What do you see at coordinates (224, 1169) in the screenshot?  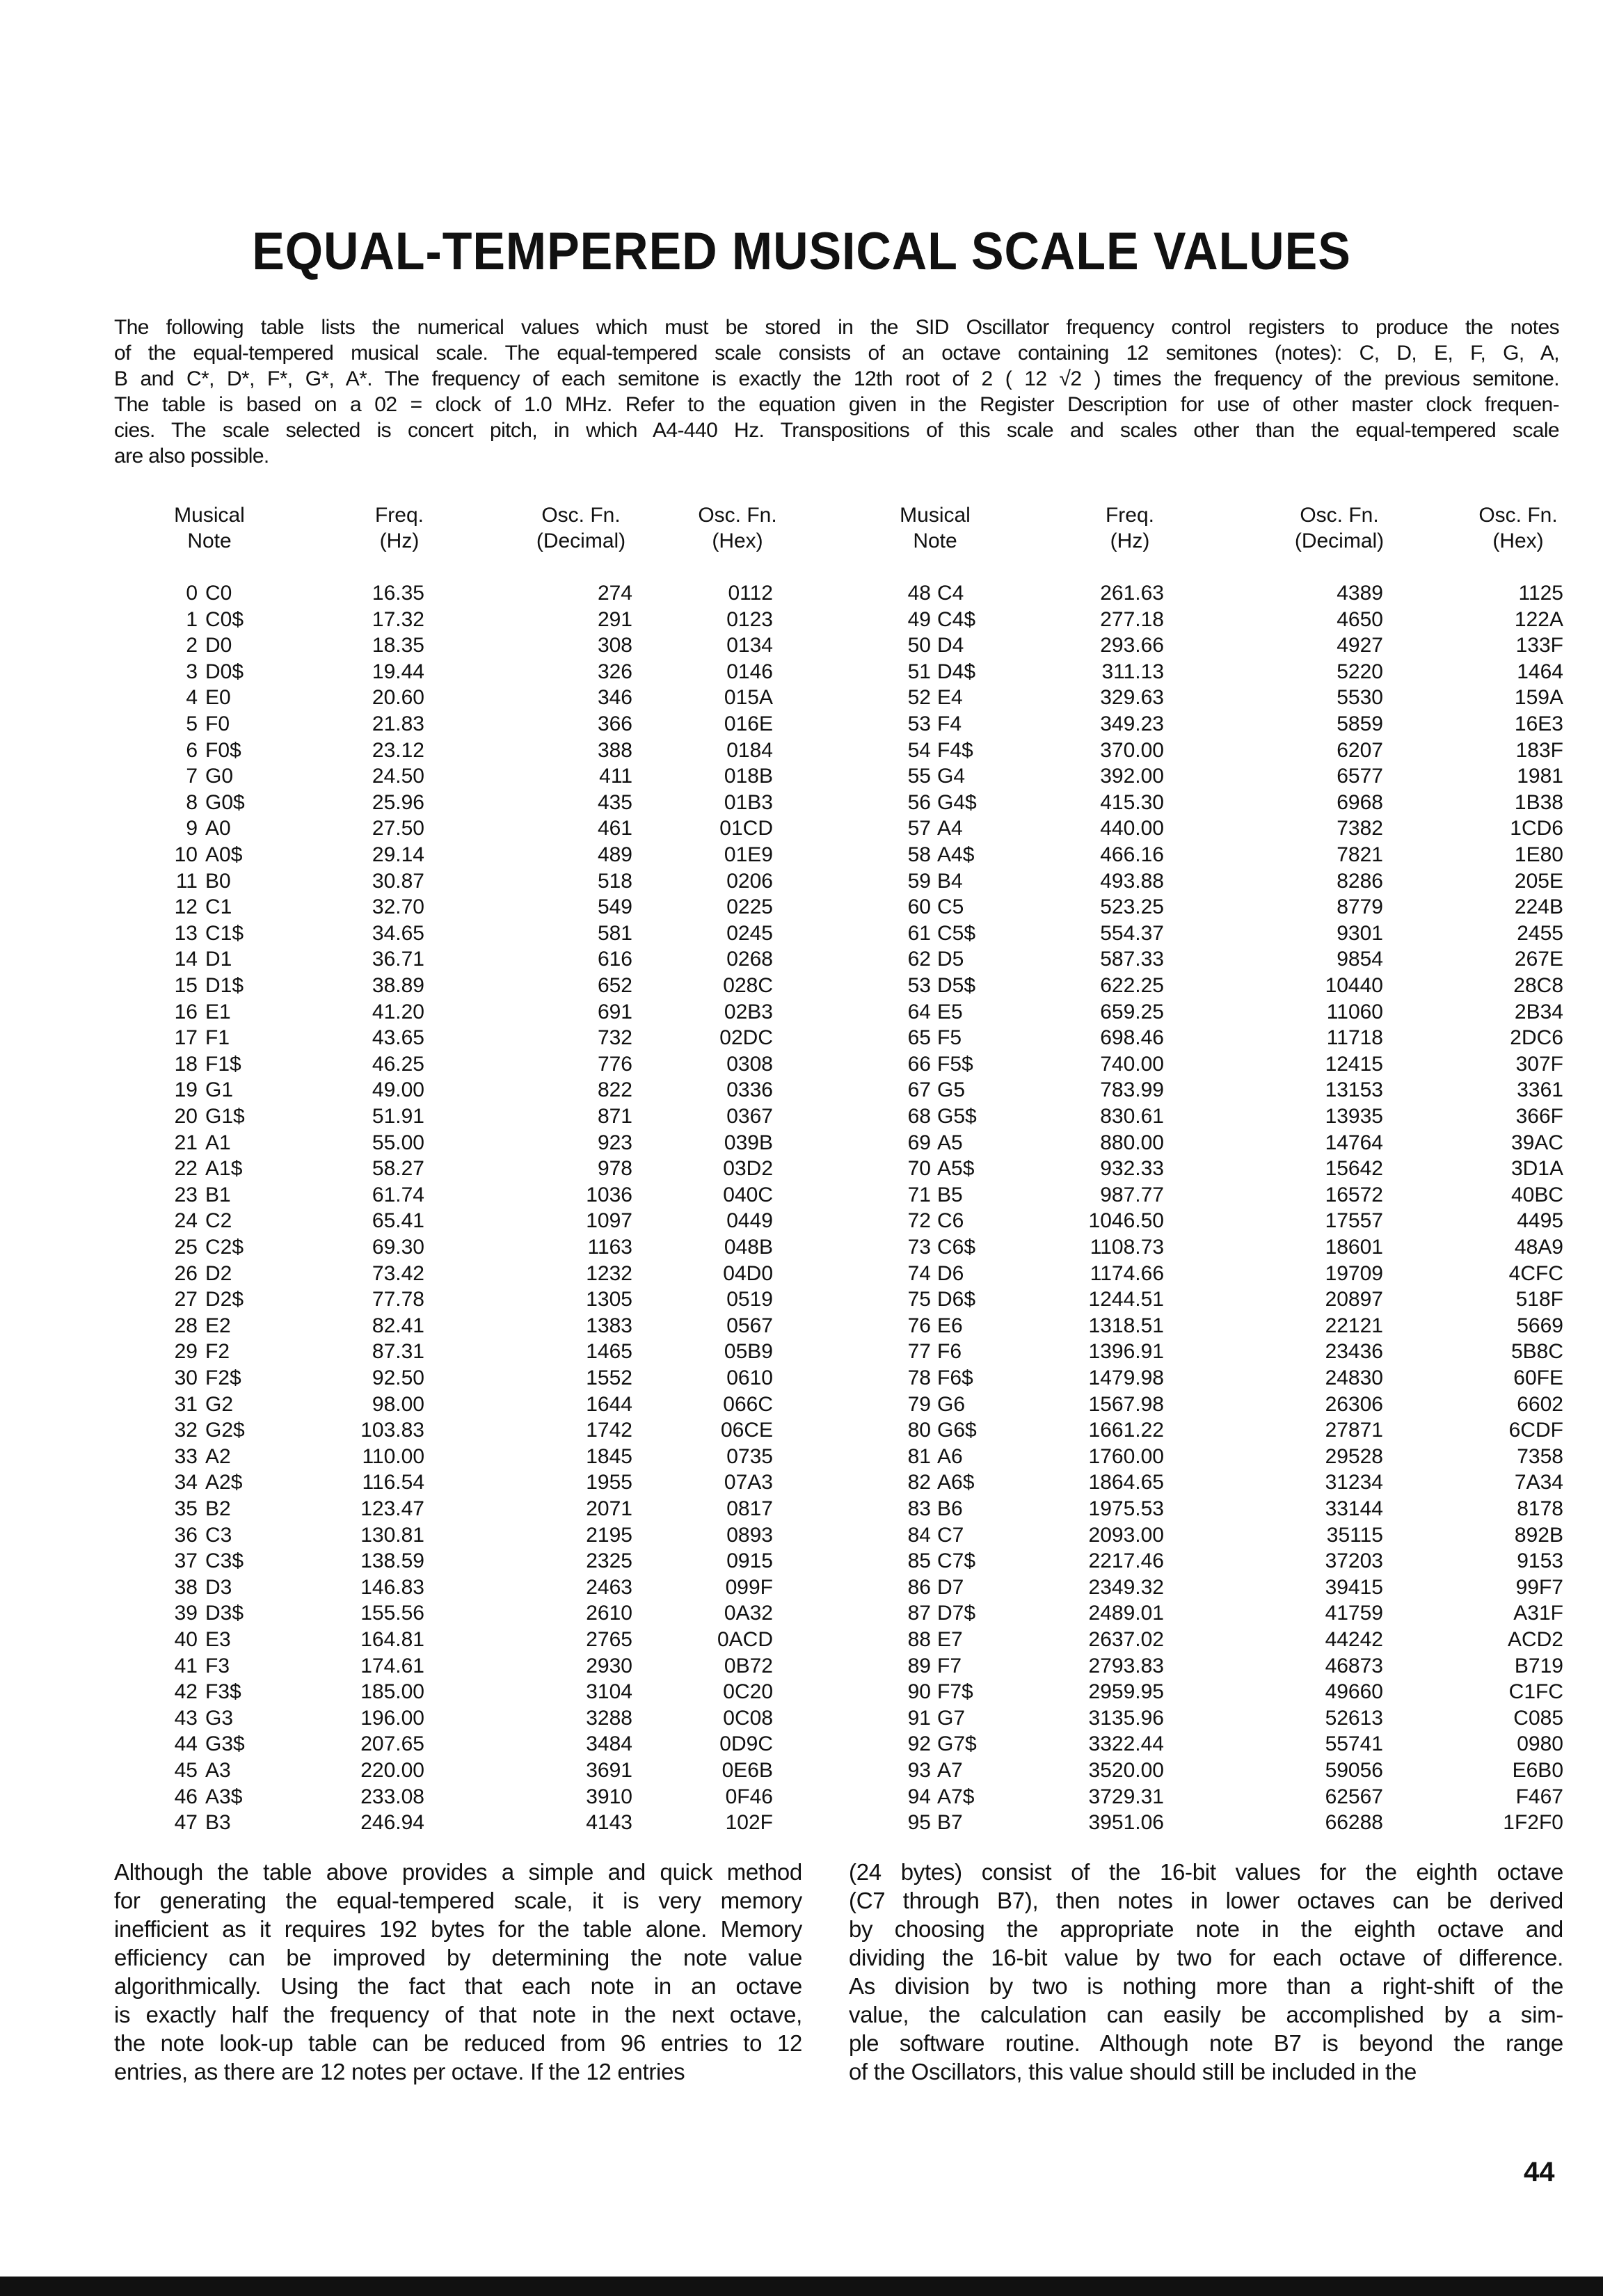 I see `note-name: A1$` at bounding box center [224, 1169].